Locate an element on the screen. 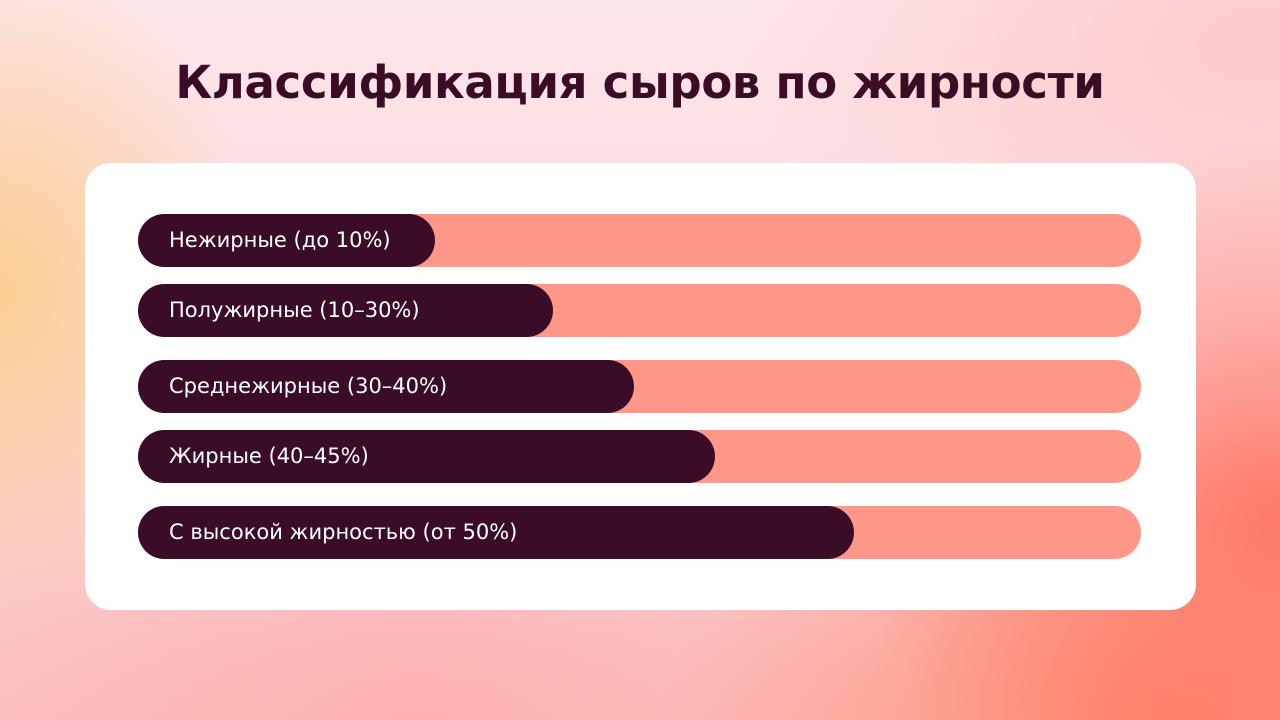  bar: Нежирные (до 10%) is located at coordinates (286, 240).